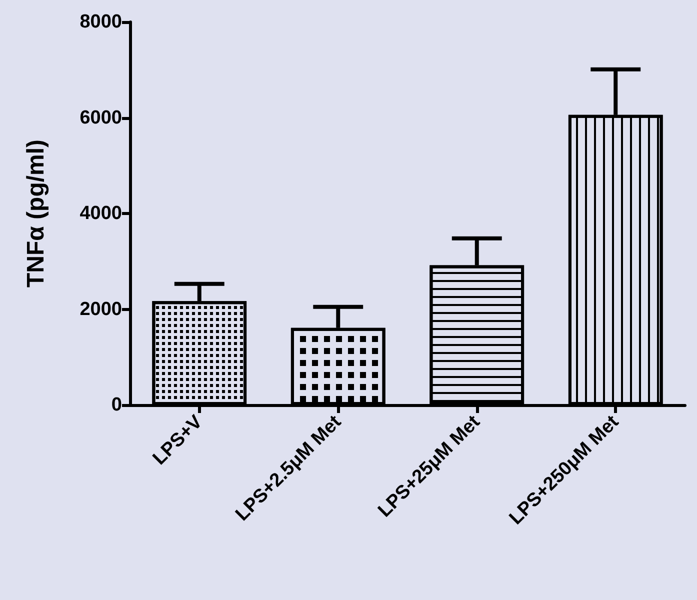  Describe the element at coordinates (36, 213) in the screenshot. I see `y-axis-title: TNFα (pg/ml)` at that location.